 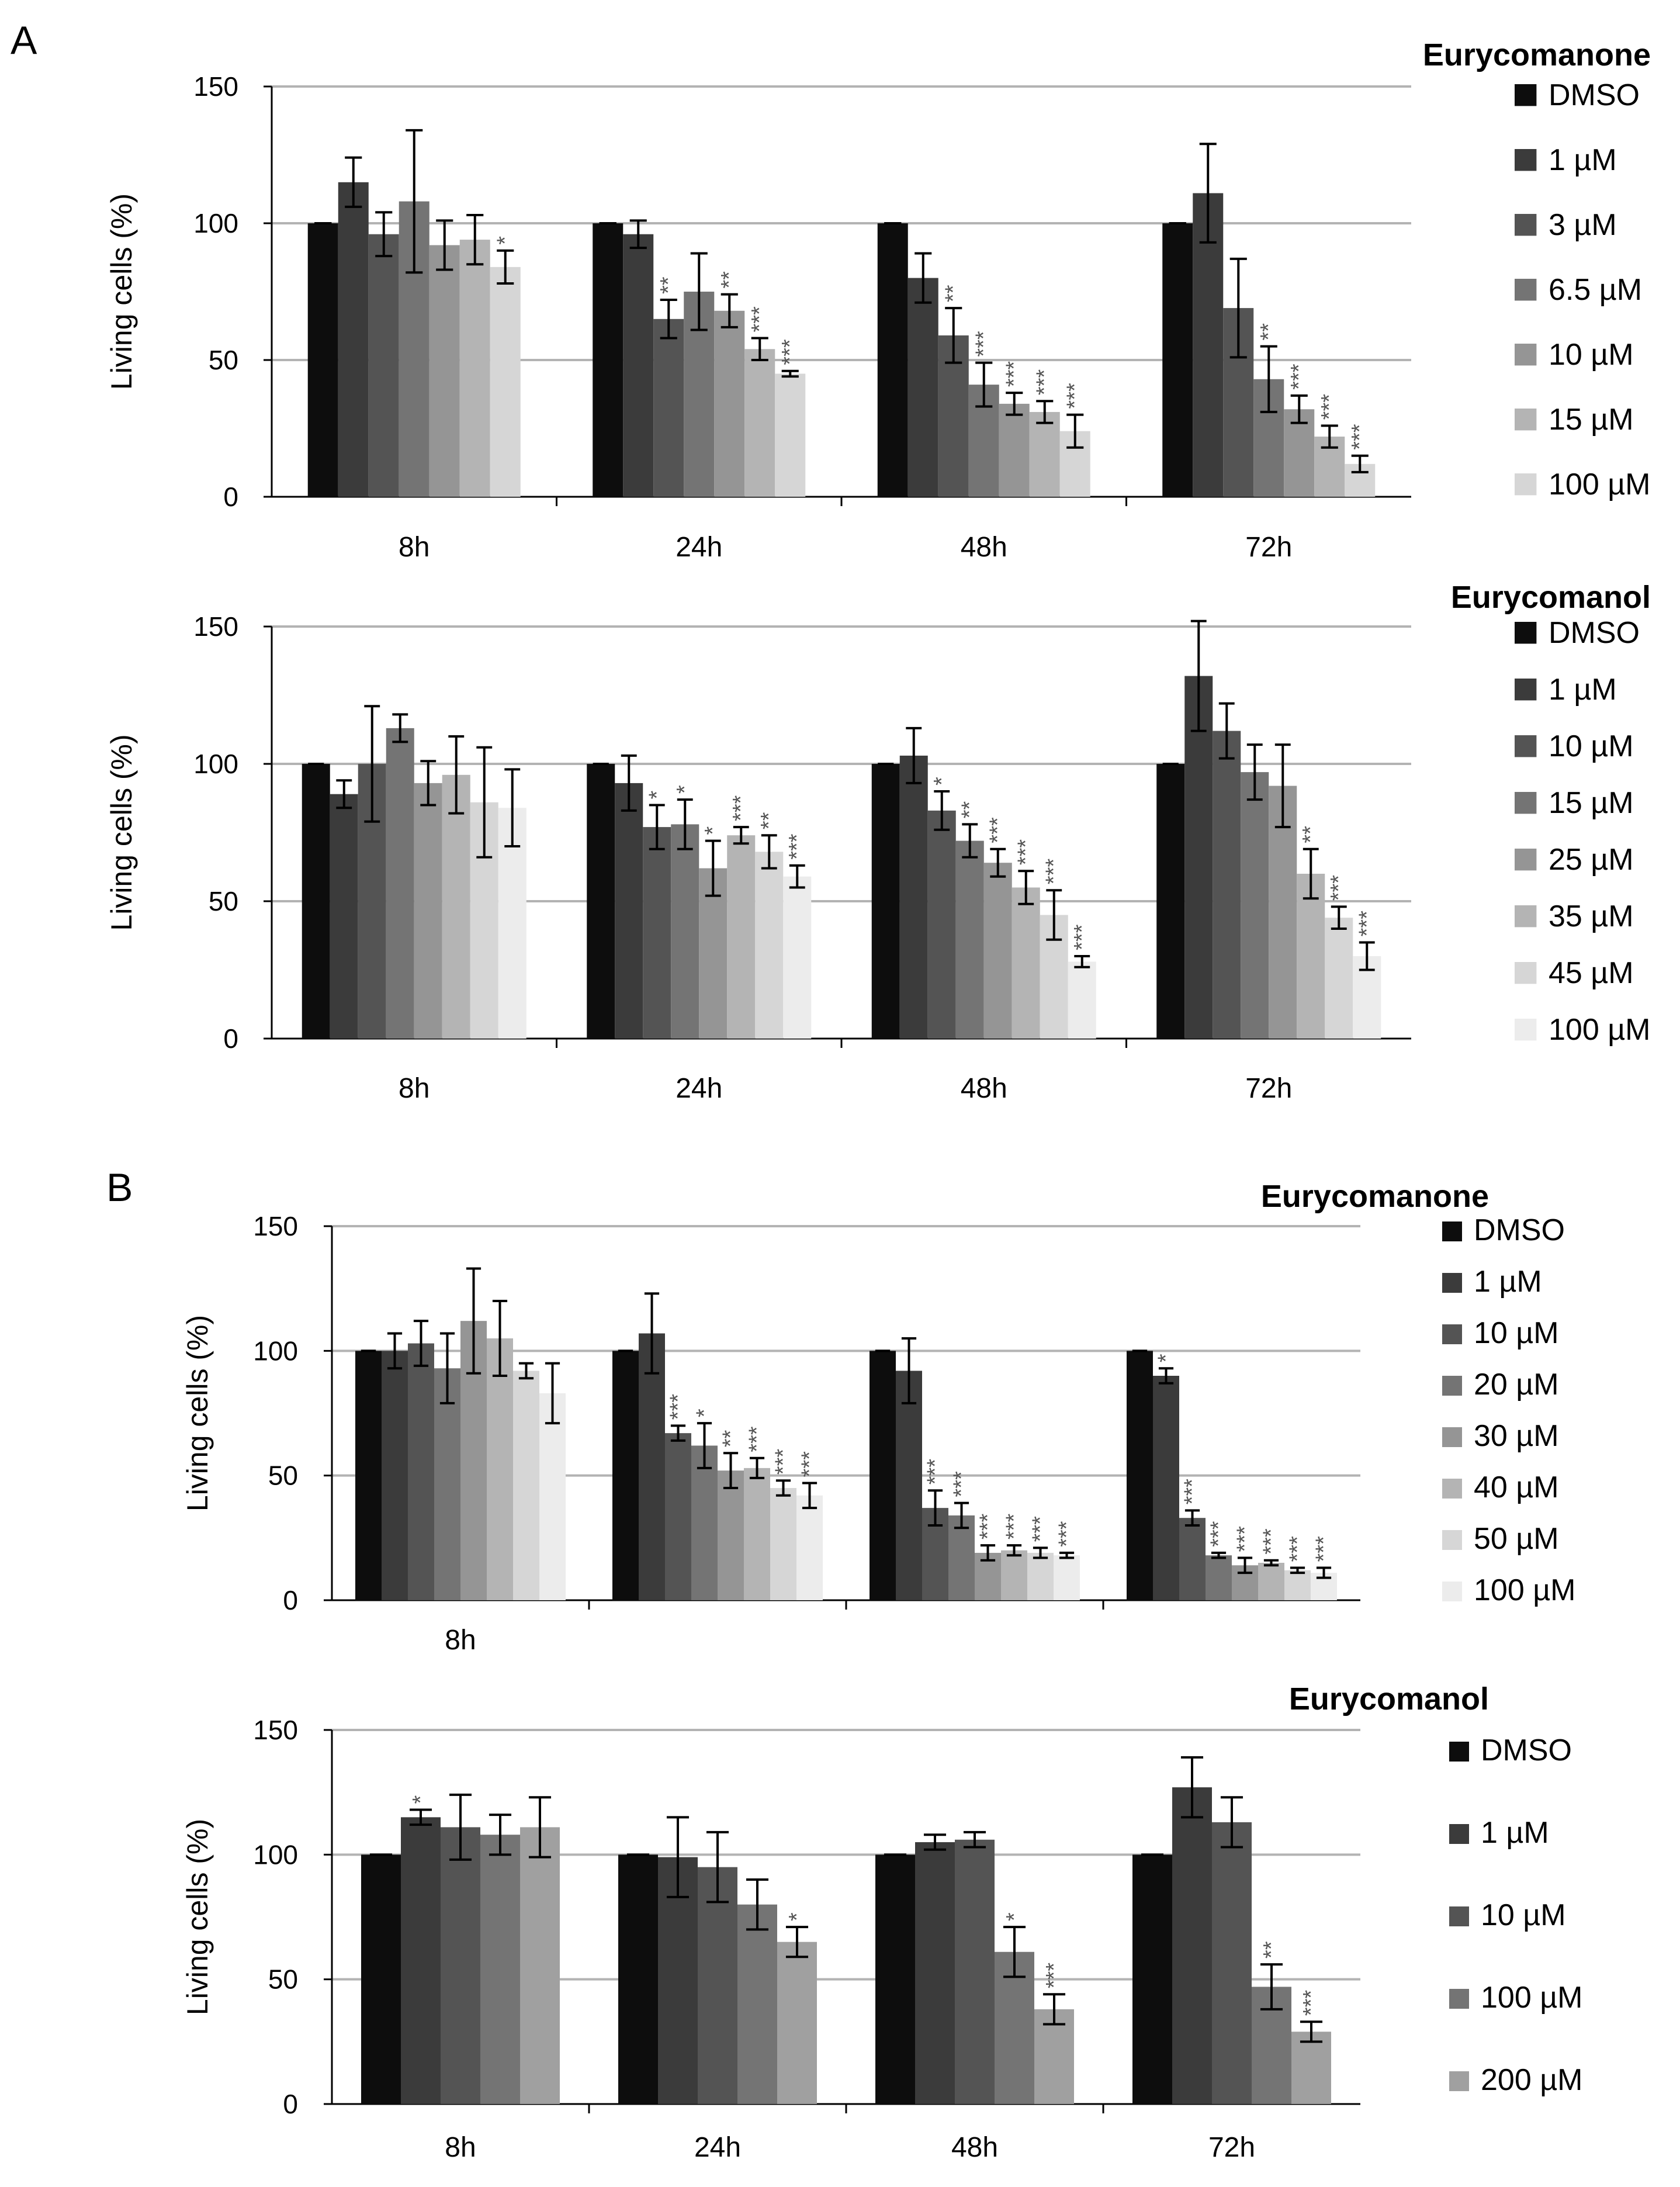 I want to click on y-tick-label: 0, so click(x=231, y=497).